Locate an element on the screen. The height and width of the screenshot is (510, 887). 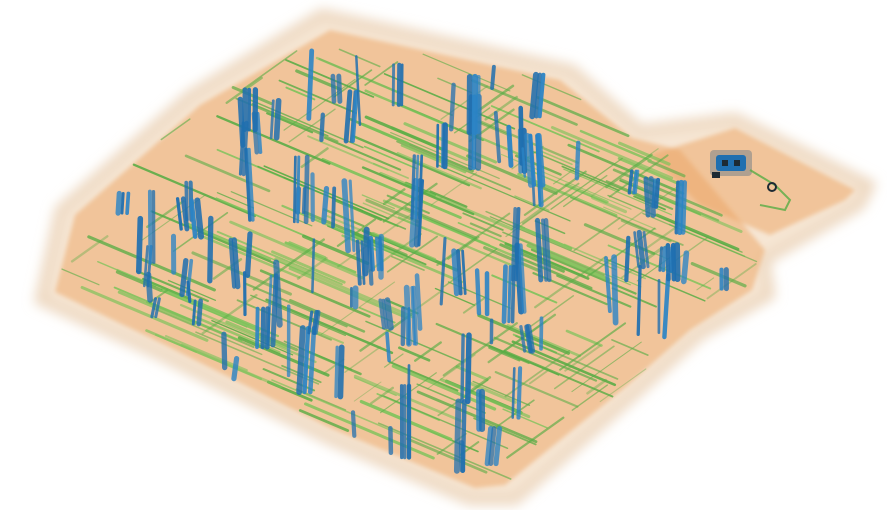
base-tab is located at coordinates (752, 181).